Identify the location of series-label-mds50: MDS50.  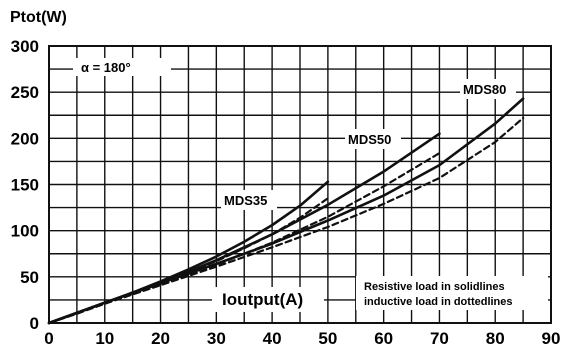
(369, 139).